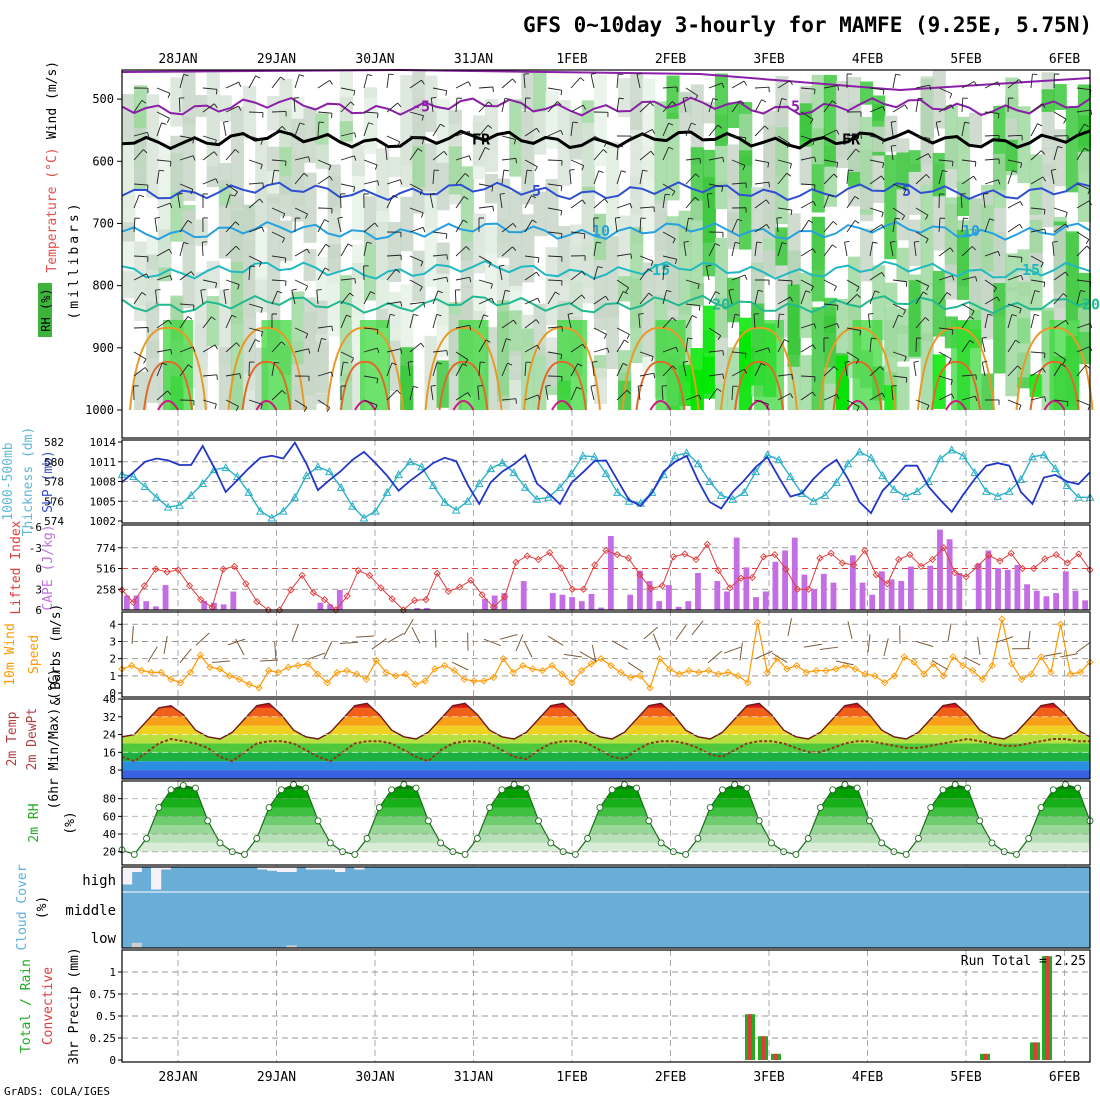 The height and width of the screenshot is (1105, 1100). I want to click on date-label-top: 5FEB, so click(965, 59).